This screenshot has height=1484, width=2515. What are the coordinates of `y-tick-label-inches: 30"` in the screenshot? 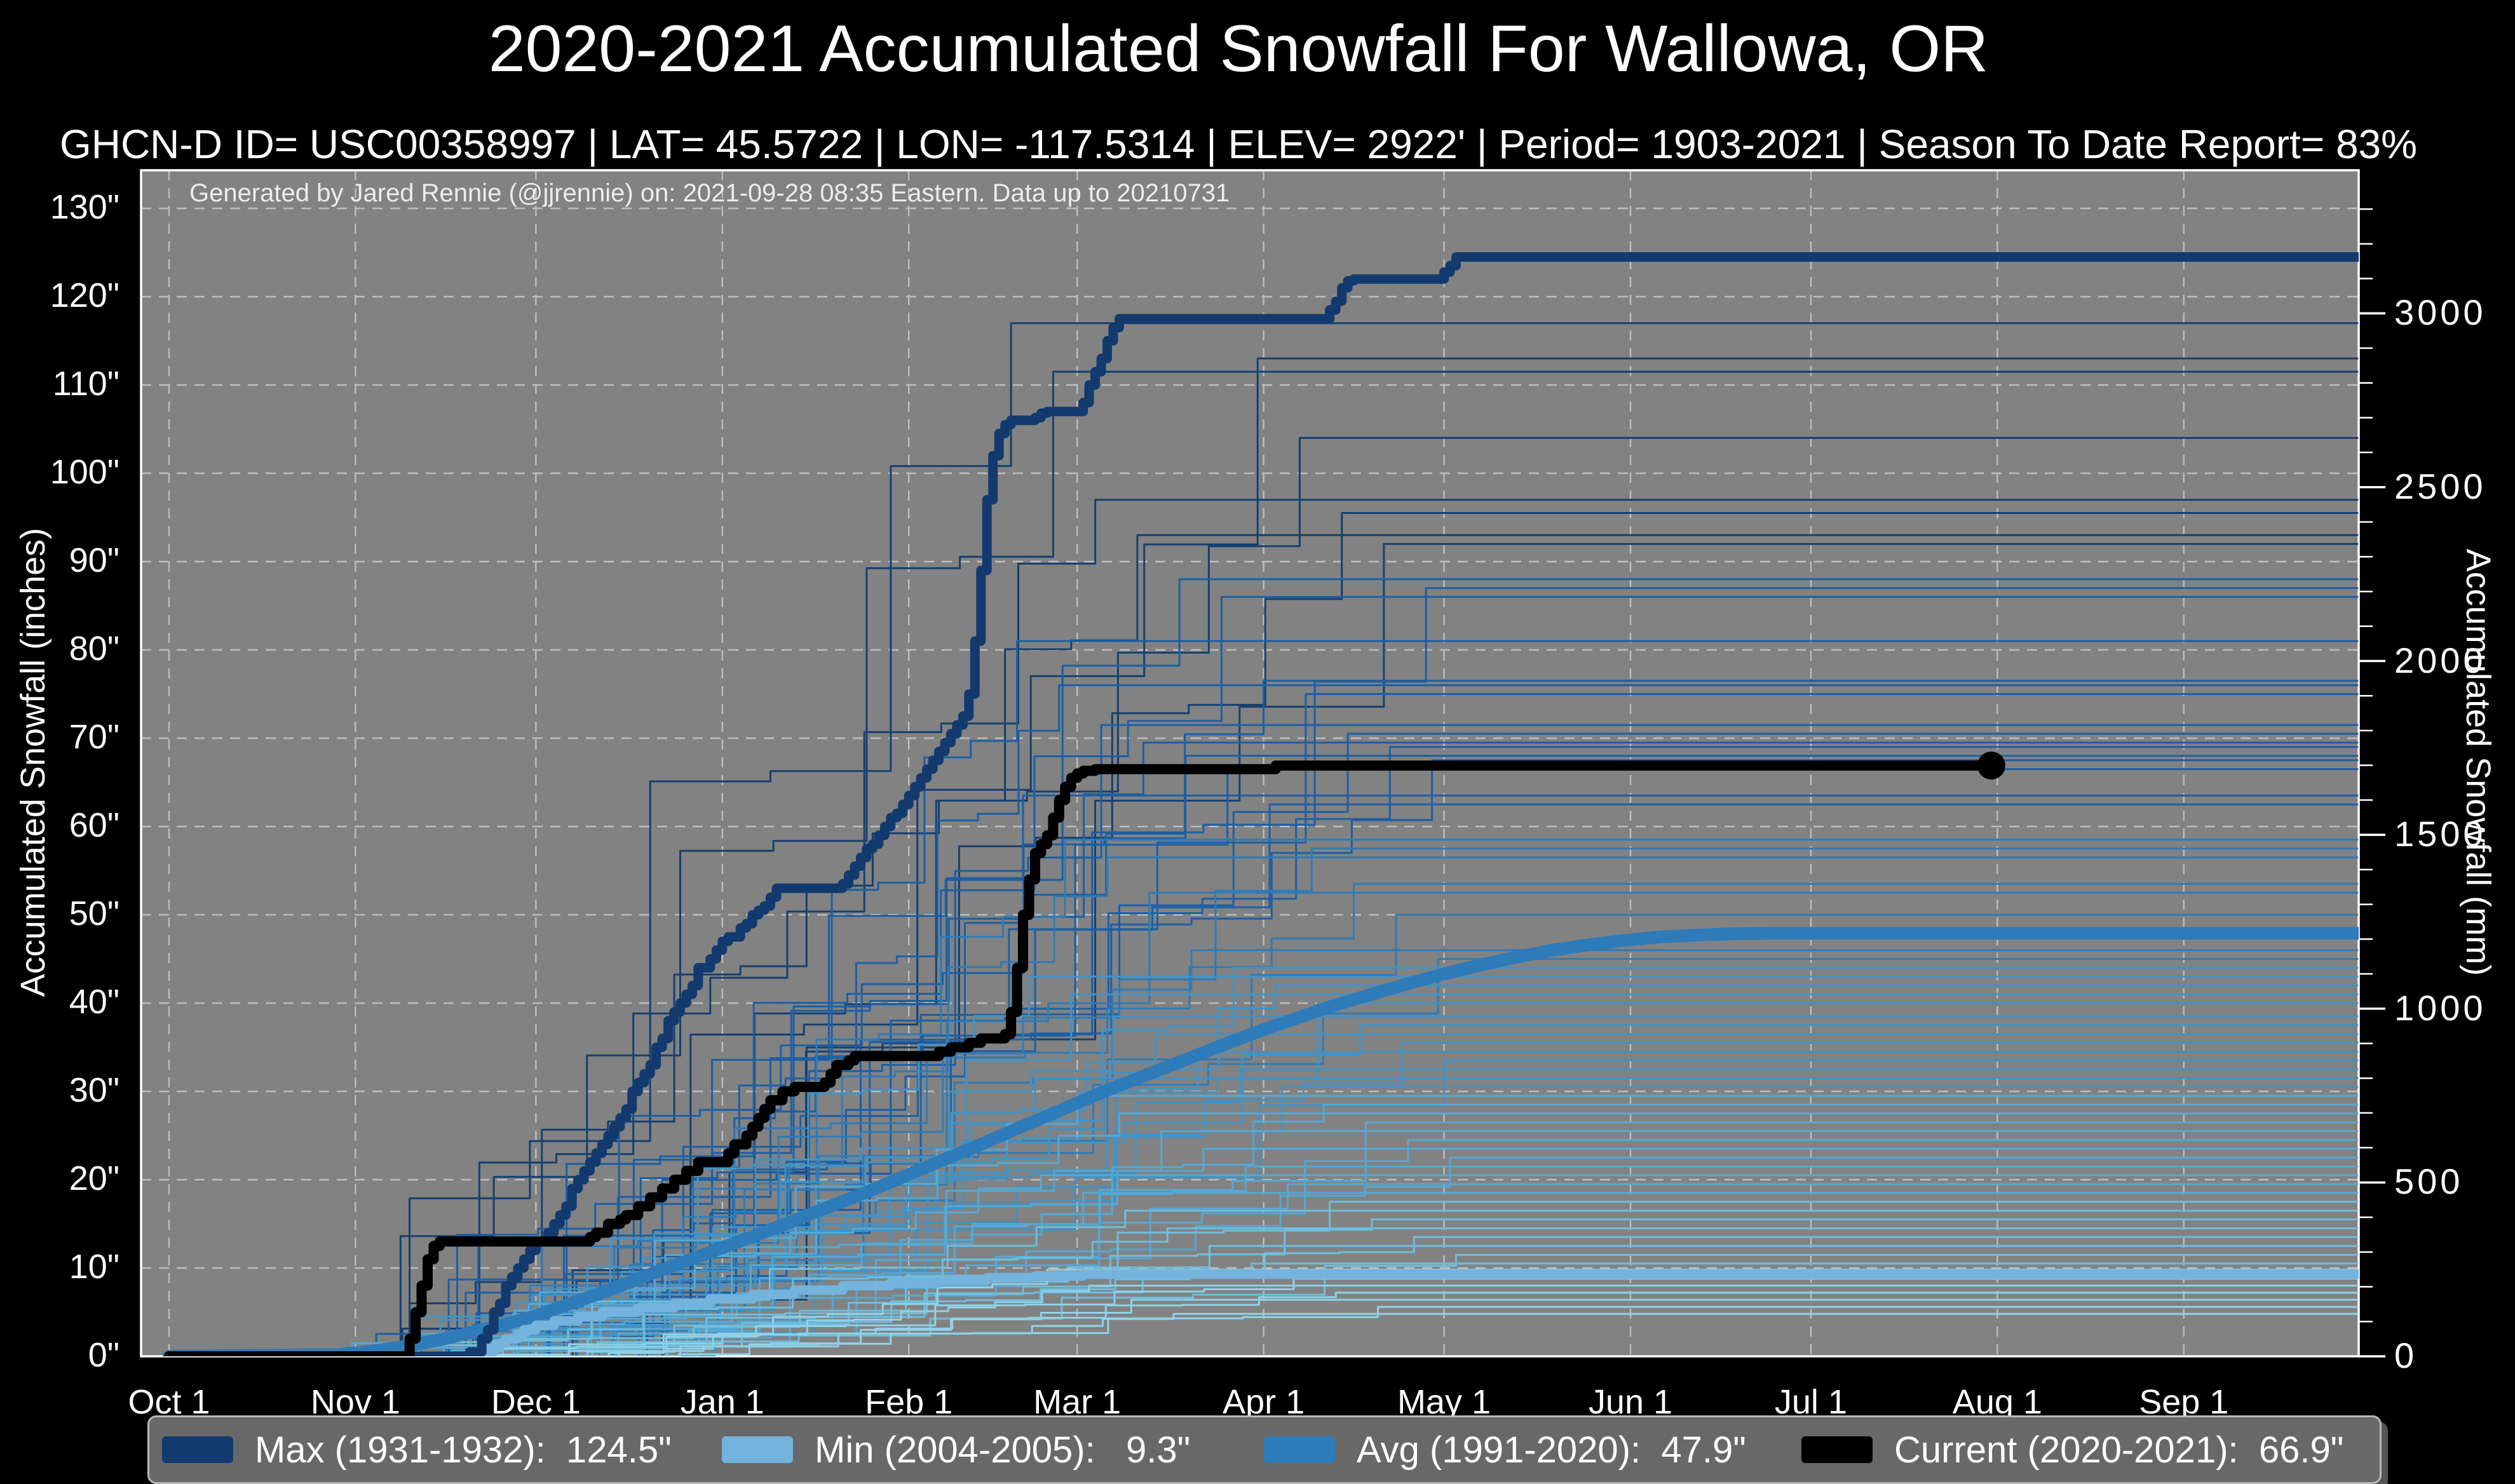 It's located at (94, 1090).